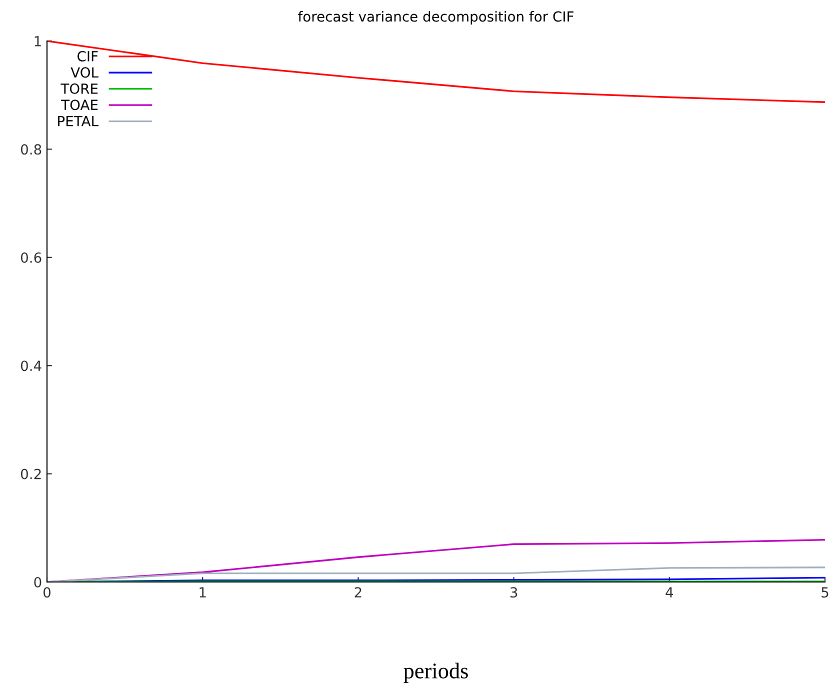 This screenshot has width=832, height=688. I want to click on legend-label: PETAL, so click(78, 121).